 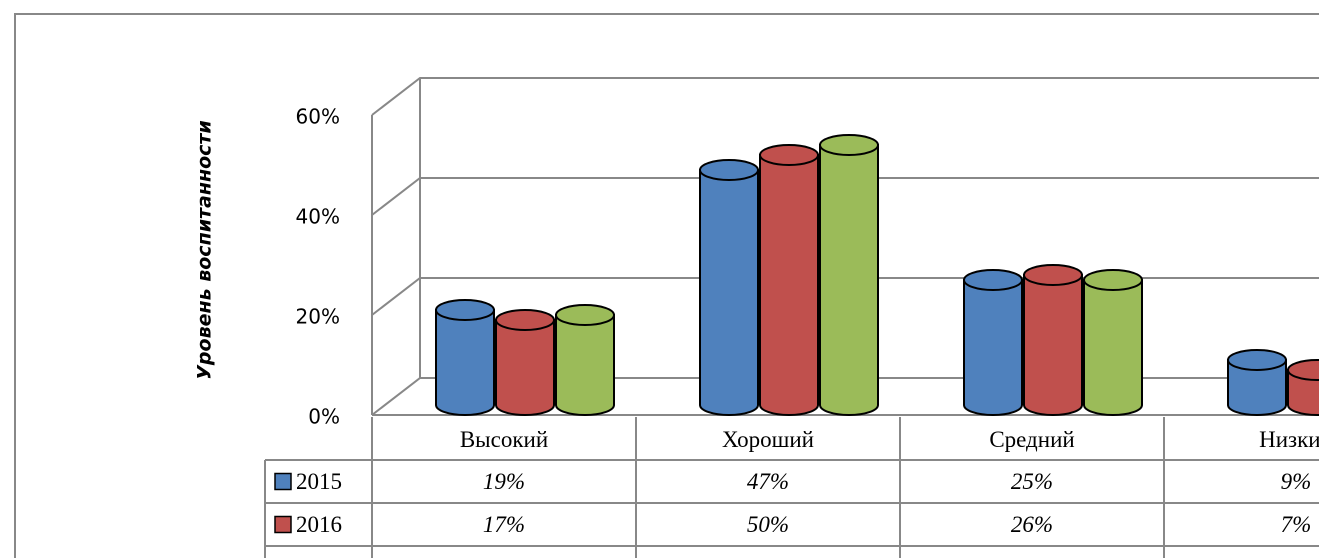 What do you see at coordinates (1031, 439) in the screenshot?
I see `category-label: Средний` at bounding box center [1031, 439].